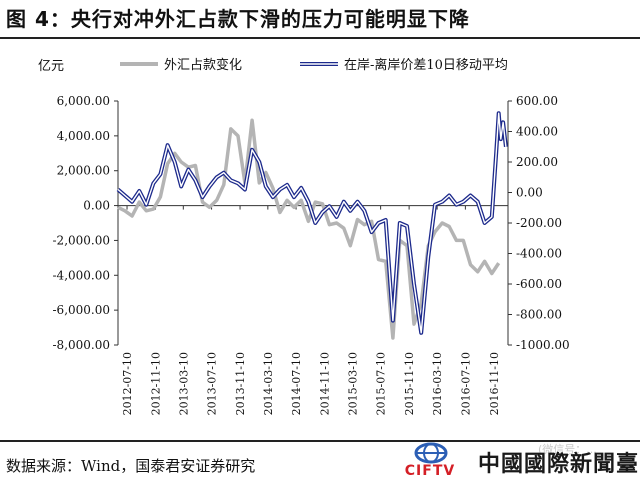  Describe the element at coordinates (537, 132) in the screenshot. I see `right-tick-label: 400.00` at that location.